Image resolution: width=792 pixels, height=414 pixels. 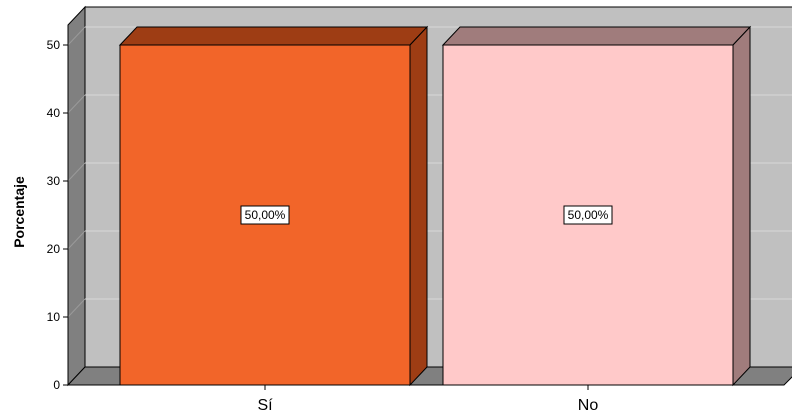 What do you see at coordinates (76, 196) in the screenshot?
I see `side-wall` at bounding box center [76, 196].